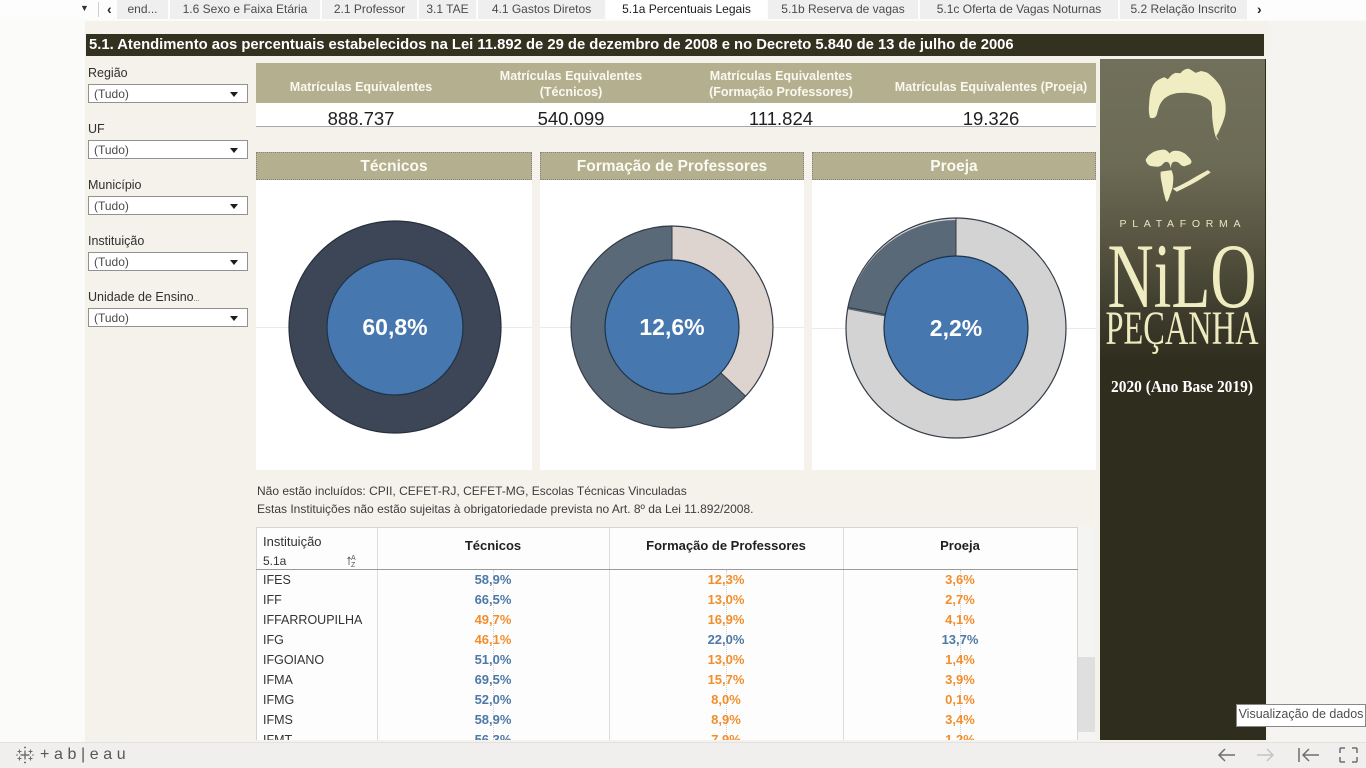  Describe the element at coordinates (671, 327) in the screenshot. I see `svg-text: 12,6%` at that location.